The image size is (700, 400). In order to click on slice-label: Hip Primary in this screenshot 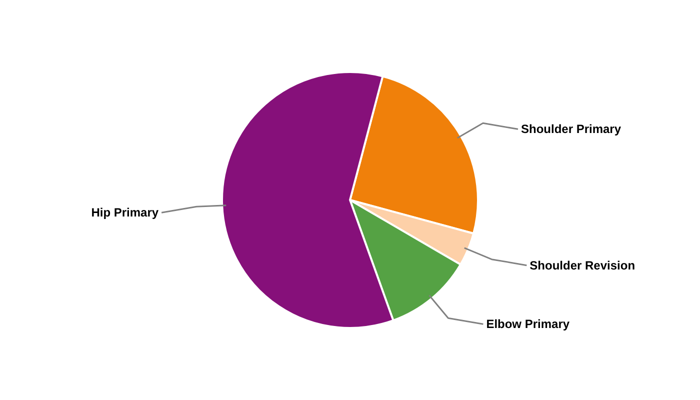, I will do `click(125, 213)`.